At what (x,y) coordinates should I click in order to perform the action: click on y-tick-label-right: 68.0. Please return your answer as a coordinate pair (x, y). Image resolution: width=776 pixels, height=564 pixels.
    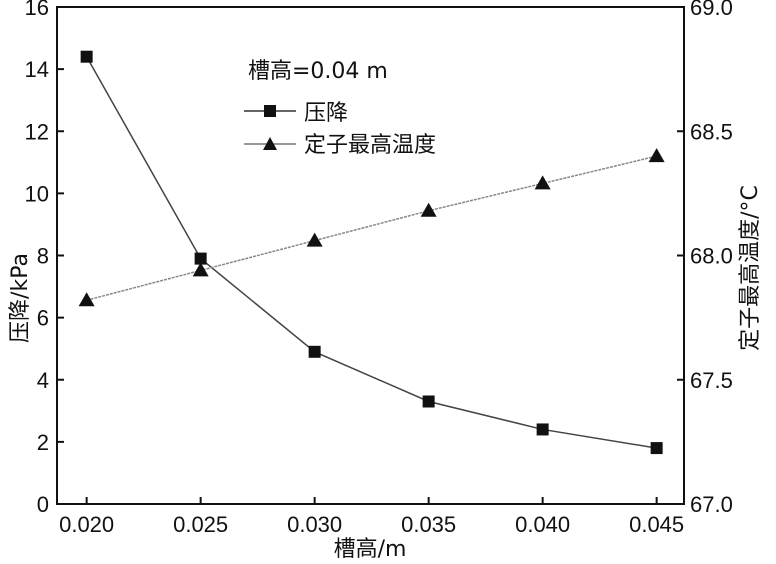
    Looking at the image, I should click on (711, 256).